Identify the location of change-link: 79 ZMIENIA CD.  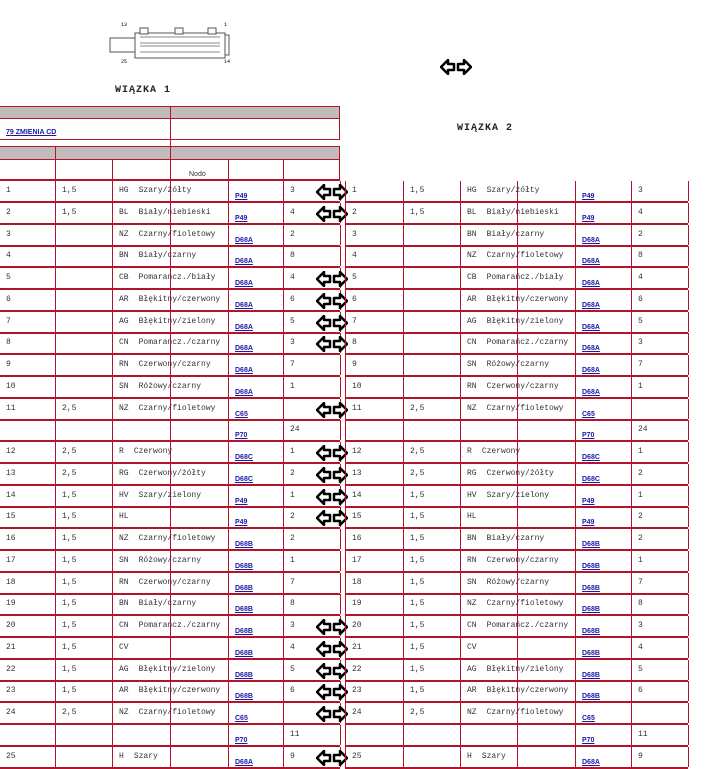
(31, 132).